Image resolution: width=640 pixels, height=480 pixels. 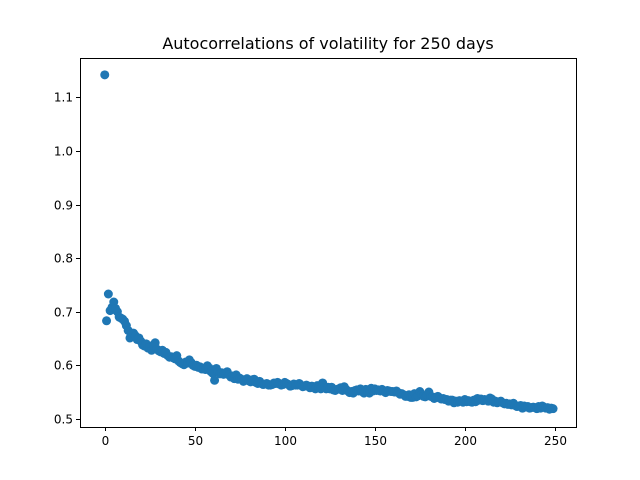 I want to click on x-tick-label: 50, so click(x=195, y=441).